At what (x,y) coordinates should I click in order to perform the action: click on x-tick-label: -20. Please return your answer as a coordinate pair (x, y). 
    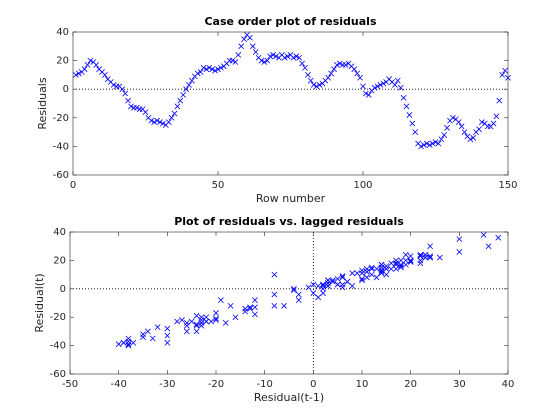
    Looking at the image, I should click on (216, 384).